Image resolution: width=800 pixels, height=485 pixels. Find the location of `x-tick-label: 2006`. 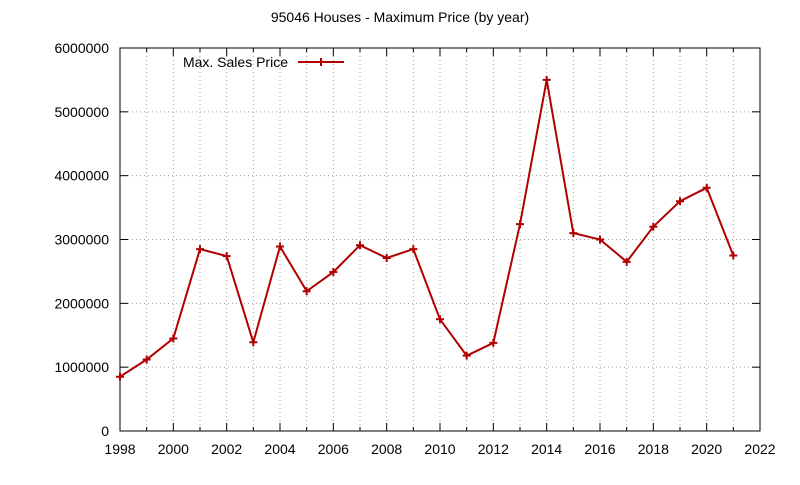

x-tick-label: 2006 is located at coordinates (333, 449).